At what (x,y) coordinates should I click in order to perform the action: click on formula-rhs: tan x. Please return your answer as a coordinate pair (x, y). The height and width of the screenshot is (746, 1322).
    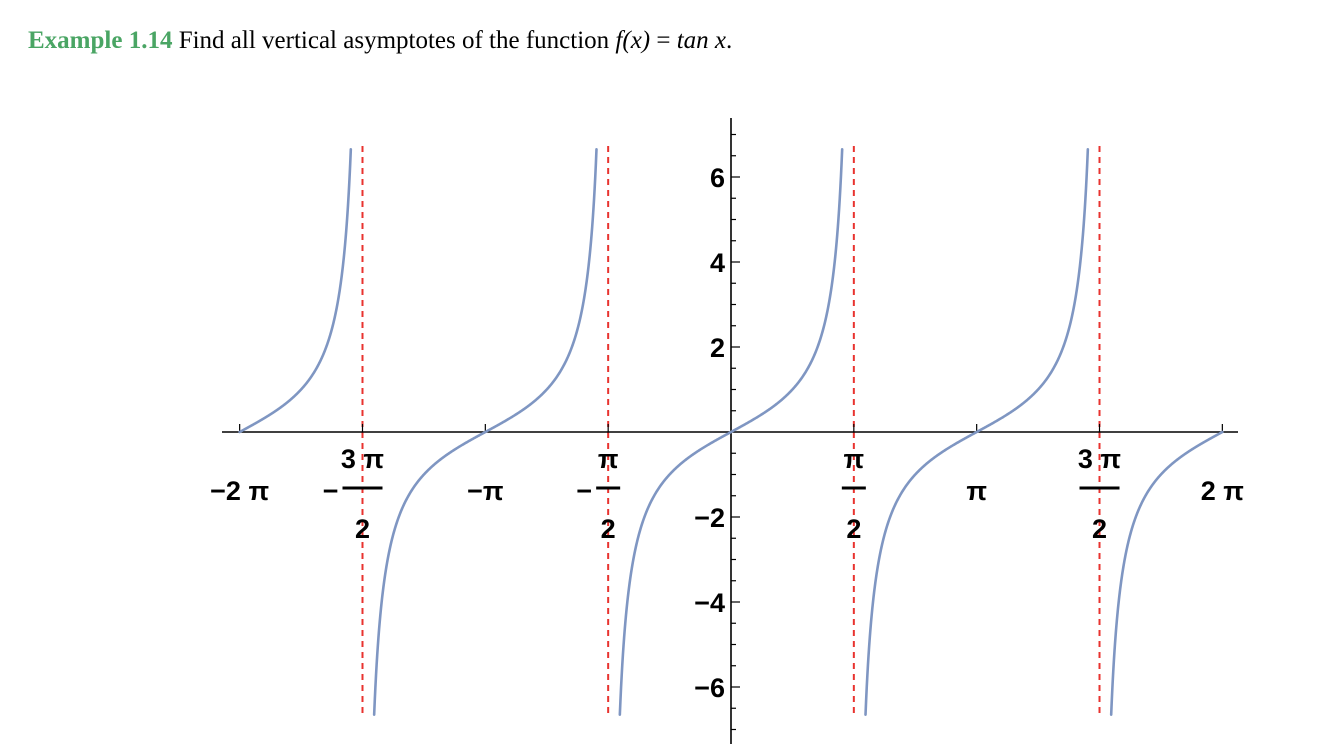
    Looking at the image, I should click on (701, 40).